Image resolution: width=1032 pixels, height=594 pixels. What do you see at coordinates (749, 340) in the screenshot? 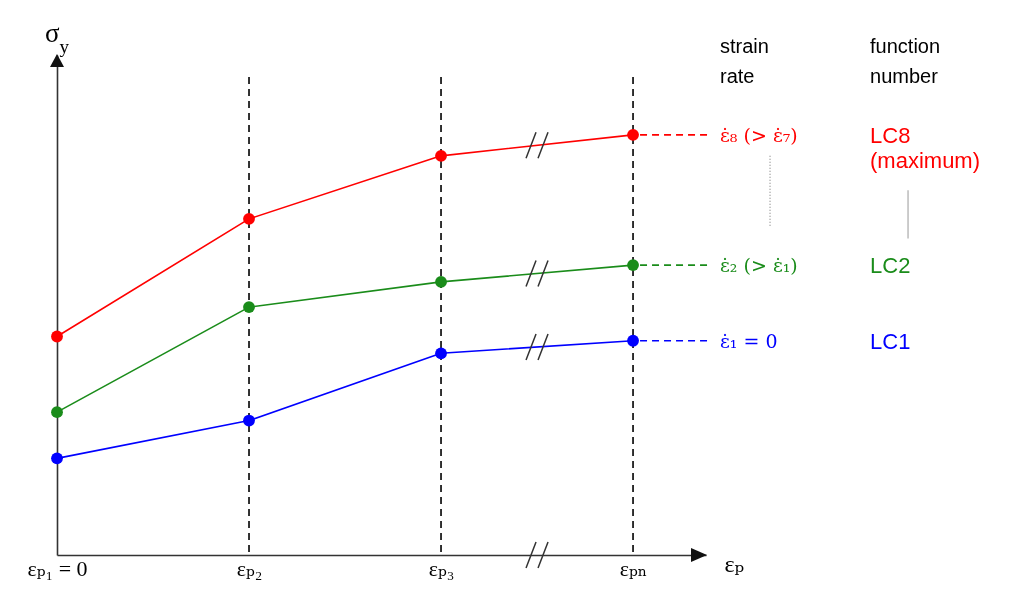
I see `legend-label: ε̇₁ = 0` at bounding box center [749, 340].